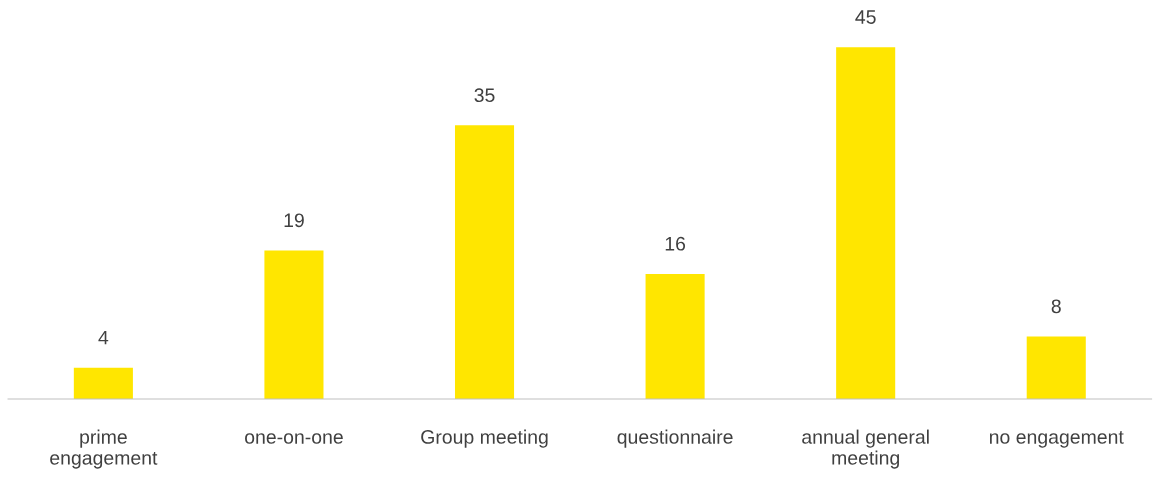 Image resolution: width=1155 pixels, height=479 pixels. I want to click on data-label: 45, so click(865, 17).